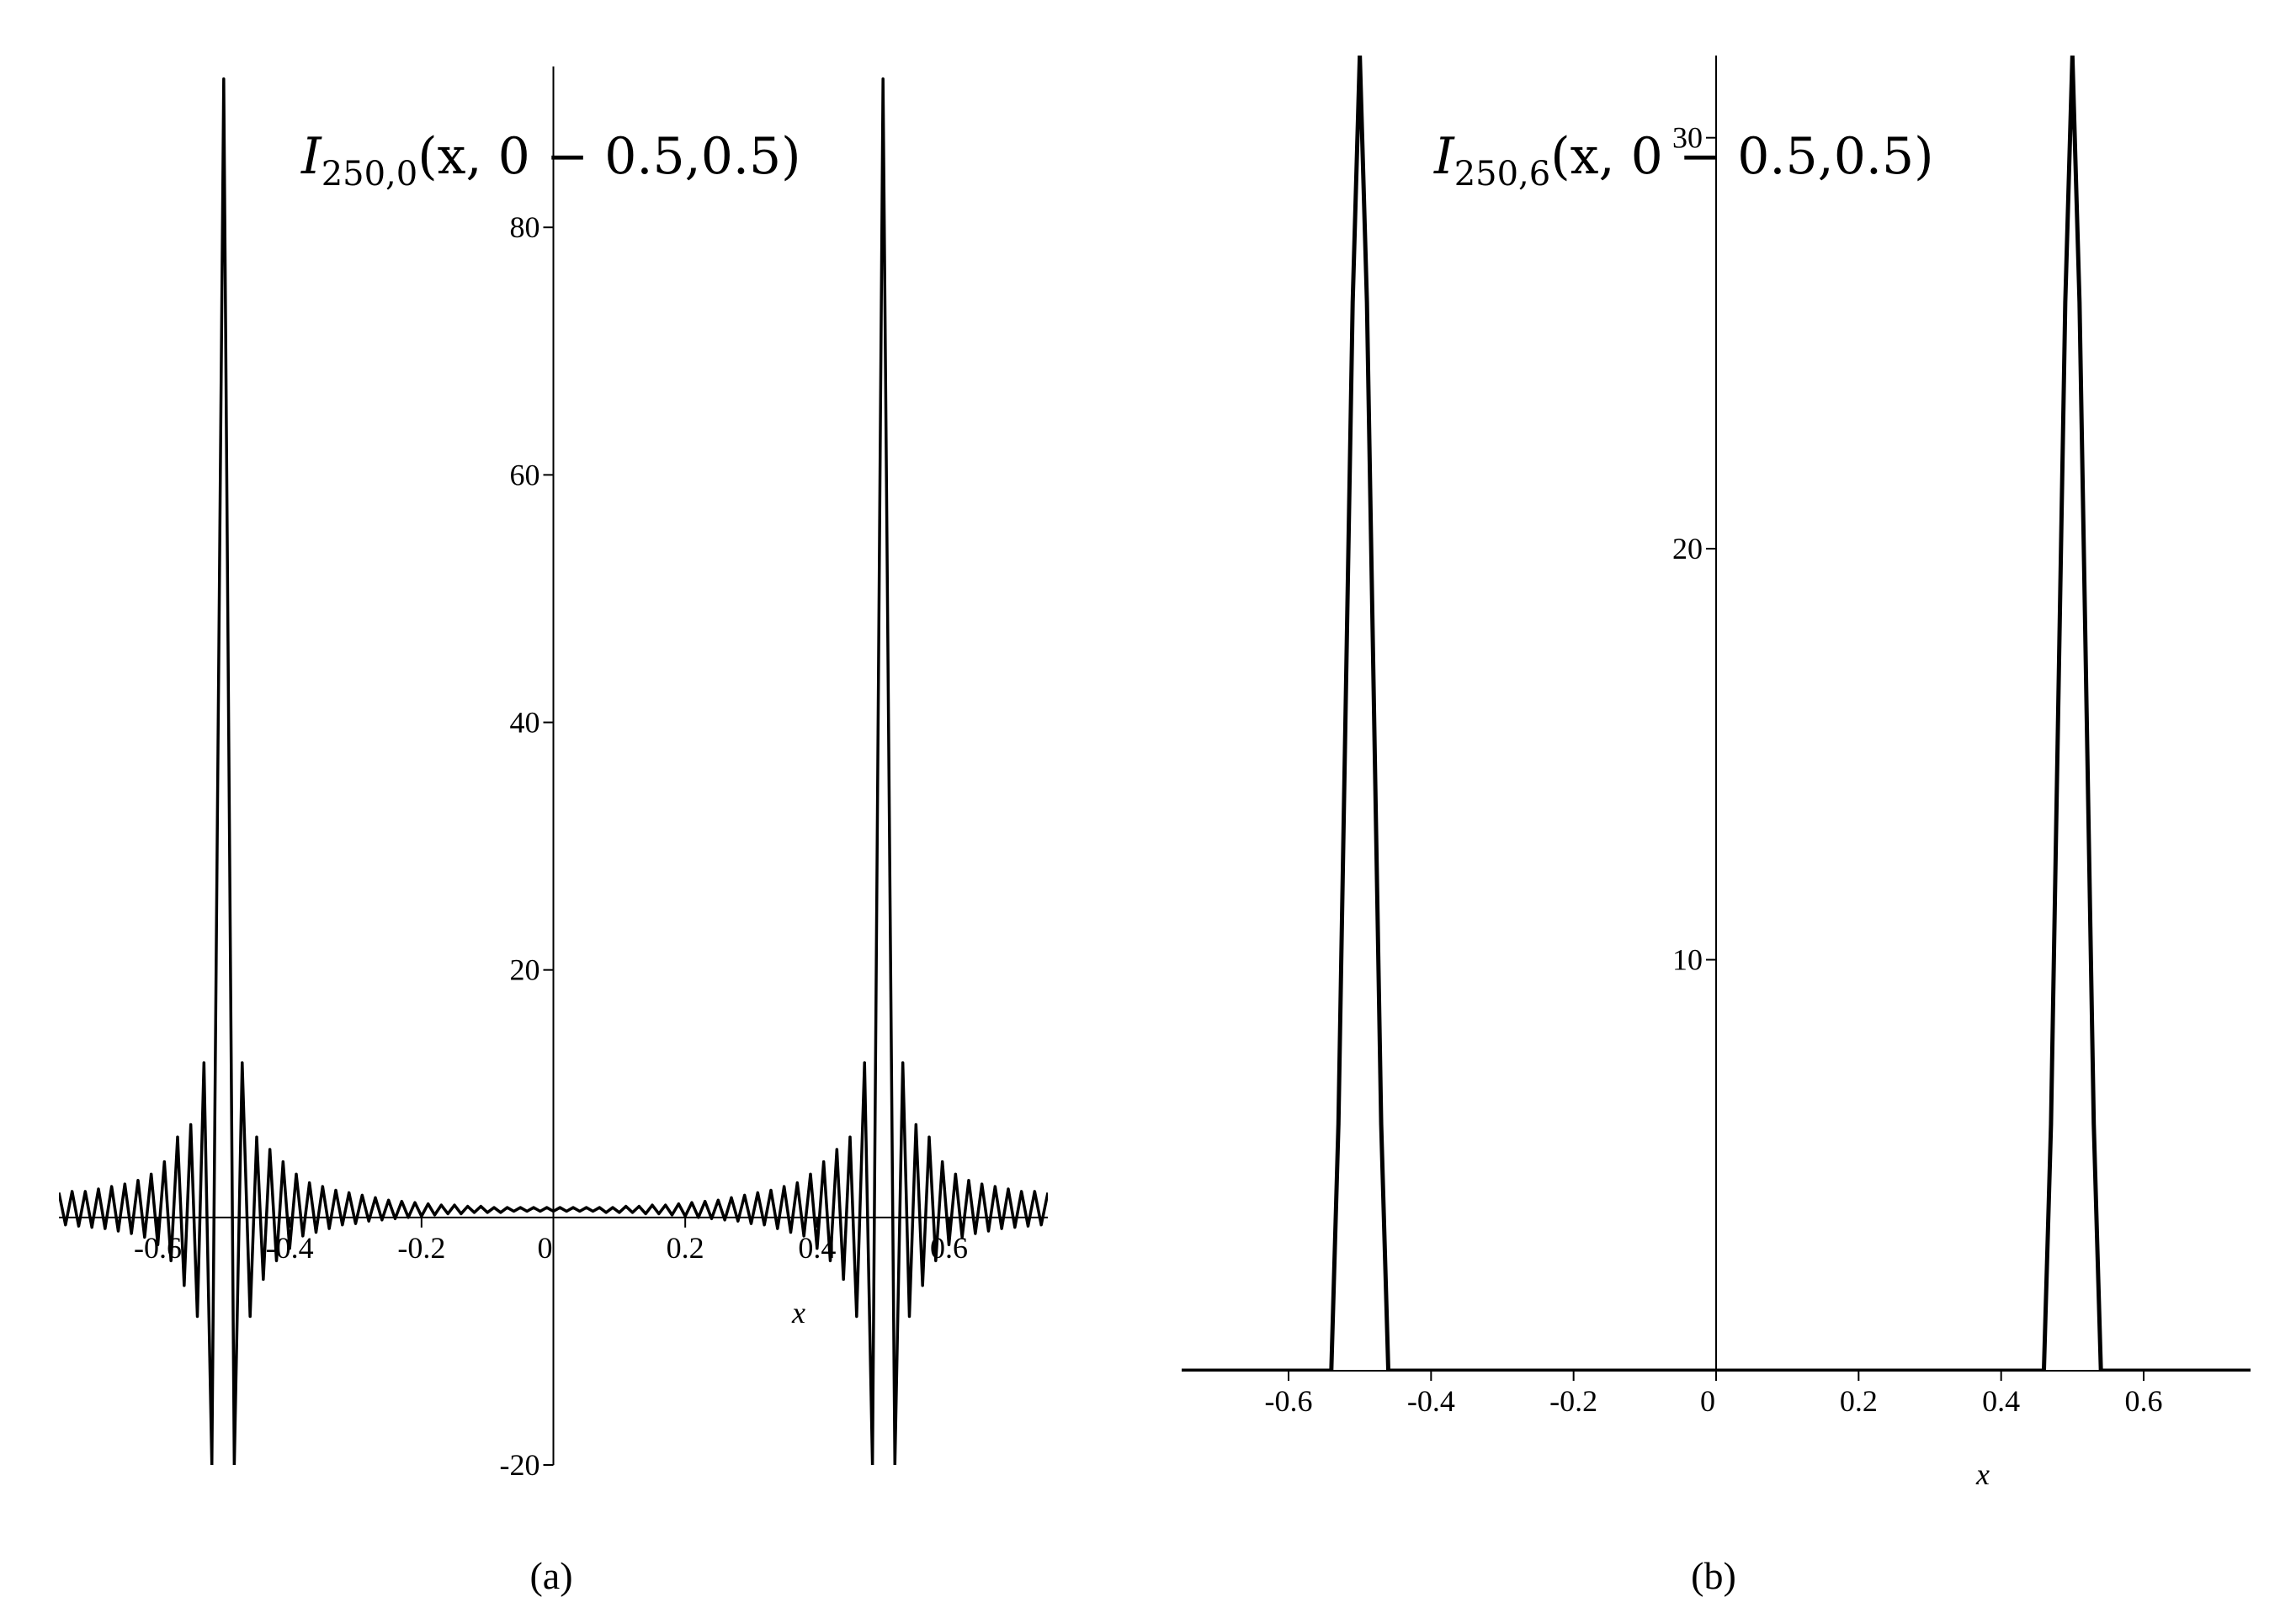  What do you see at coordinates (550, 1575) in the screenshot?
I see `panel-label: (a)` at bounding box center [550, 1575].